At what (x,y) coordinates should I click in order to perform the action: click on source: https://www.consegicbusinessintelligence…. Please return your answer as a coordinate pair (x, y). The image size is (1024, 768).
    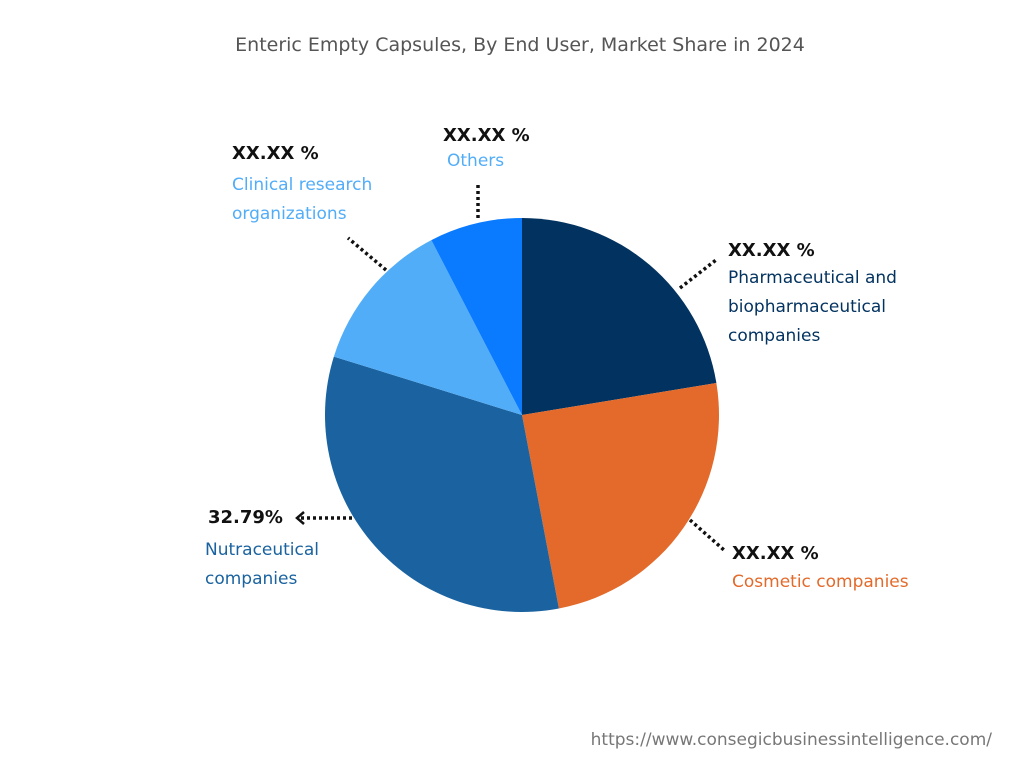
    Looking at the image, I should click on (791, 740).